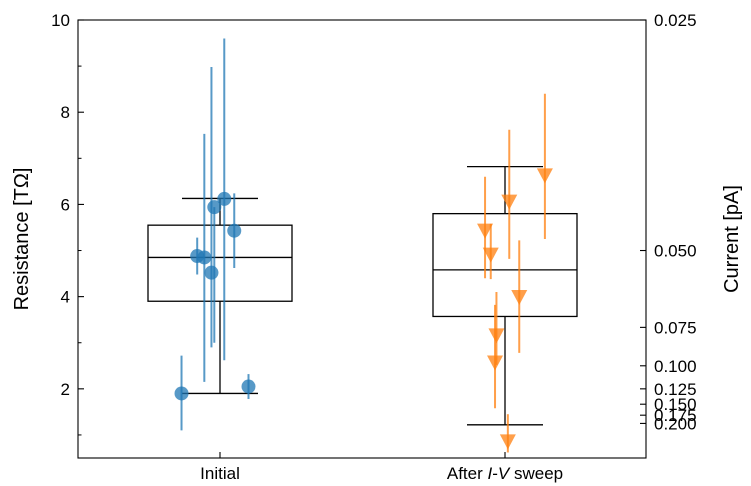 Image resolution: width=751 pixels, height=486 pixels. What do you see at coordinates (675, 389) in the screenshot?
I see `y2-tick-label: 0.125` at bounding box center [675, 389].